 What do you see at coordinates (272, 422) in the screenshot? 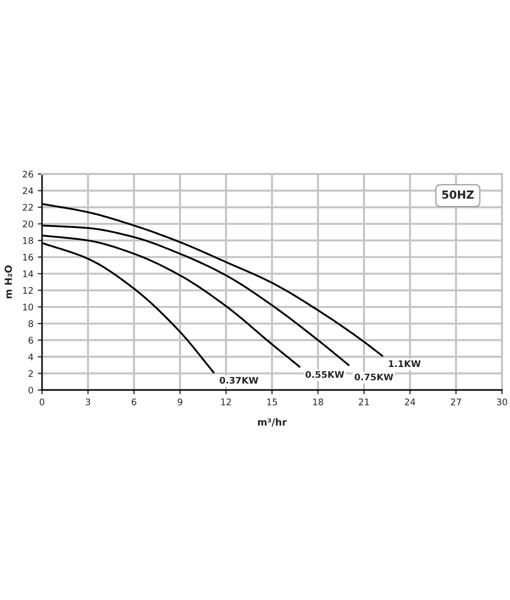
I see `x-axis-title: m³/hr` at bounding box center [272, 422].